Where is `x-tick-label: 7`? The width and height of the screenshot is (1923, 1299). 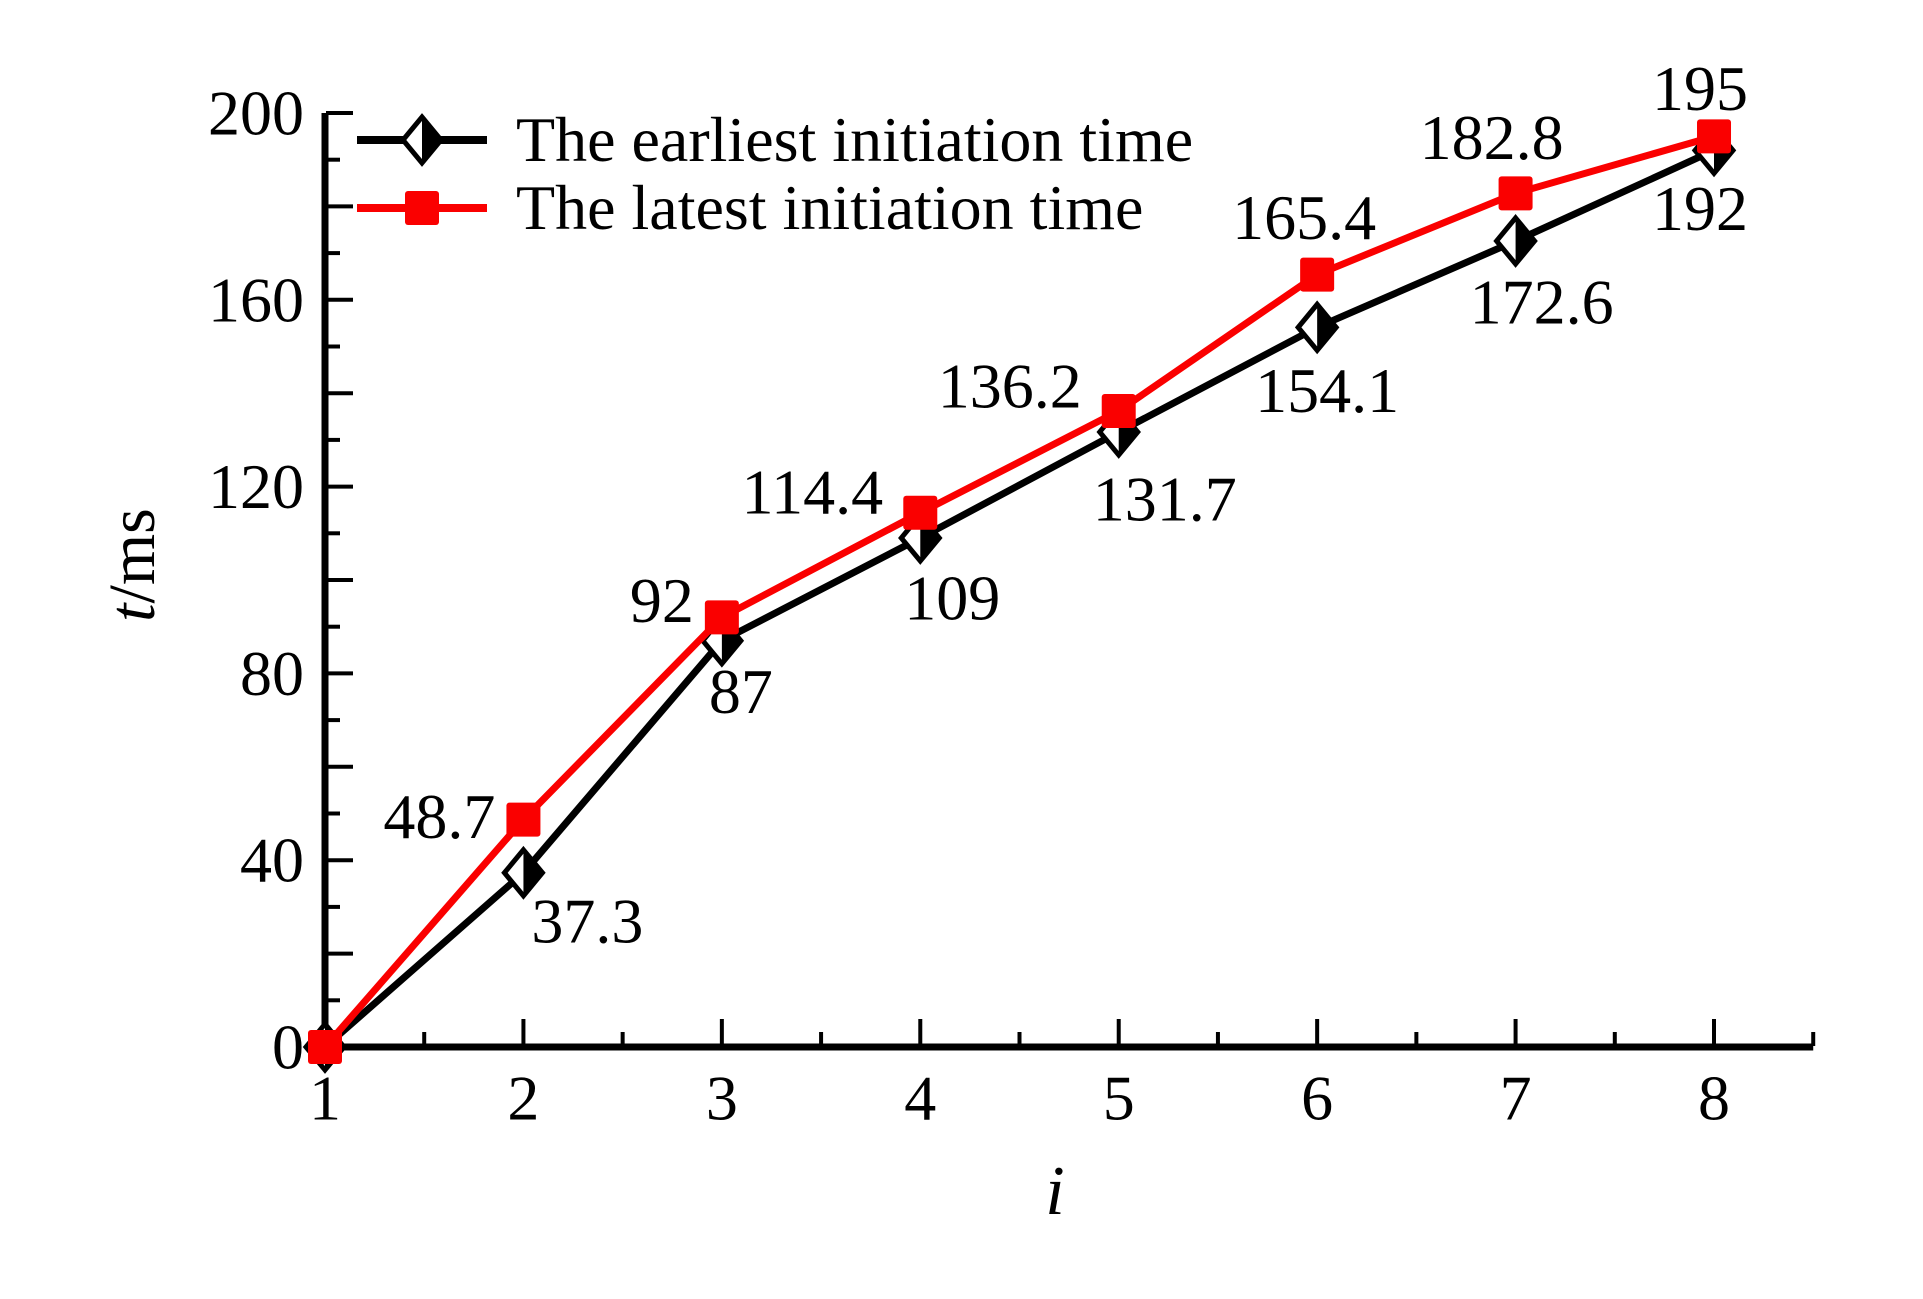 x-tick-label: 7 is located at coordinates (1516, 1098).